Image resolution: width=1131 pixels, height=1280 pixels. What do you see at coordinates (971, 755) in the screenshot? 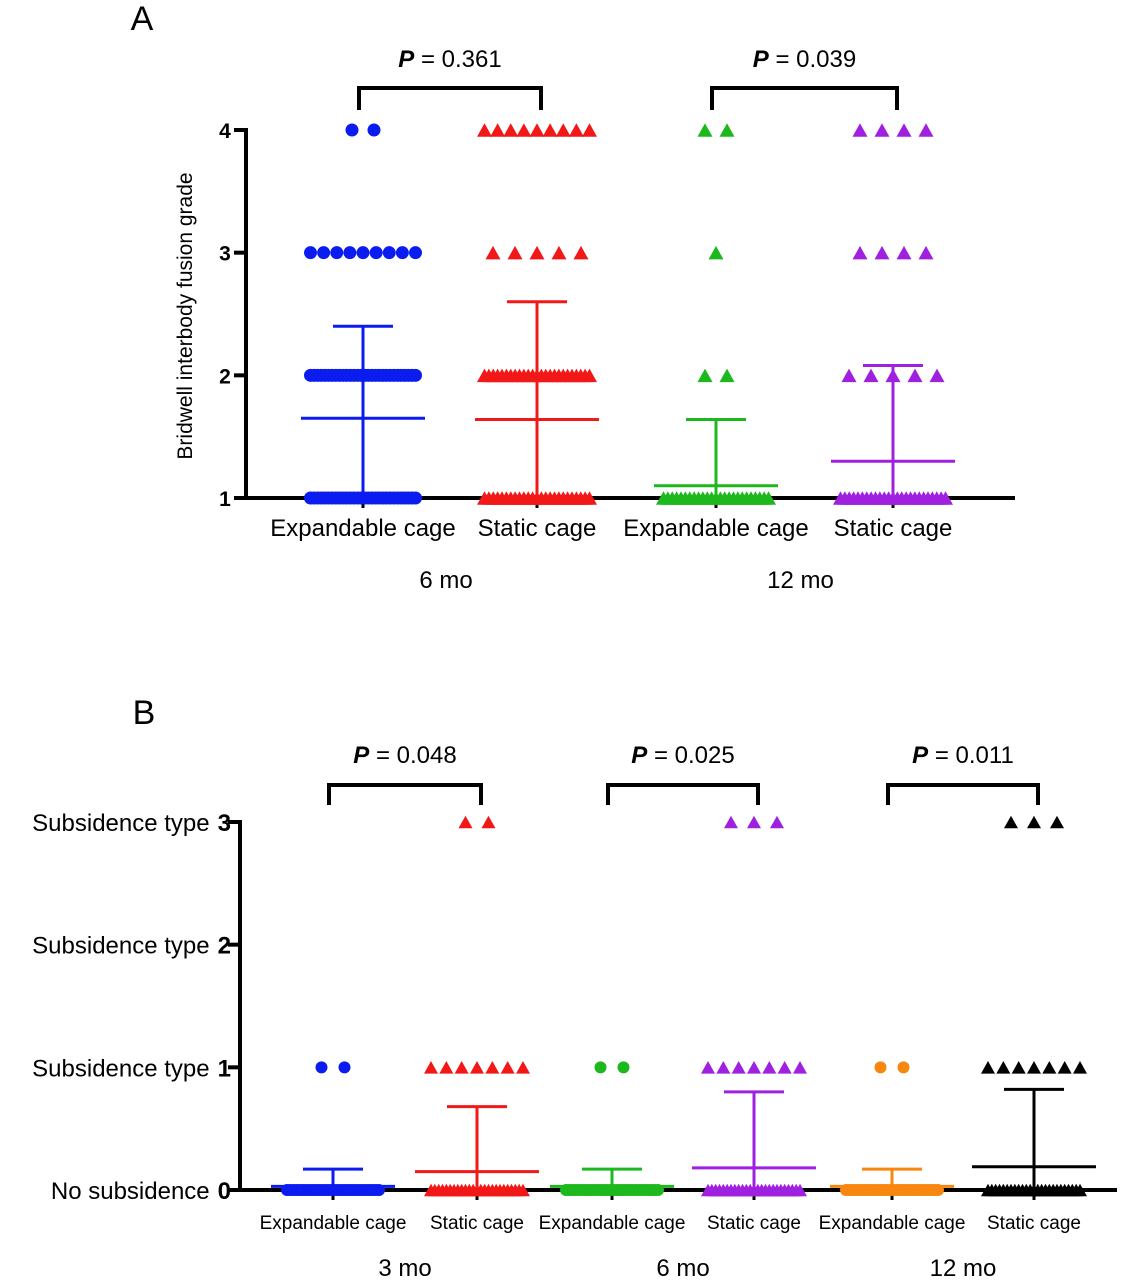
I see `p-value-text: = 0.011` at bounding box center [971, 755].